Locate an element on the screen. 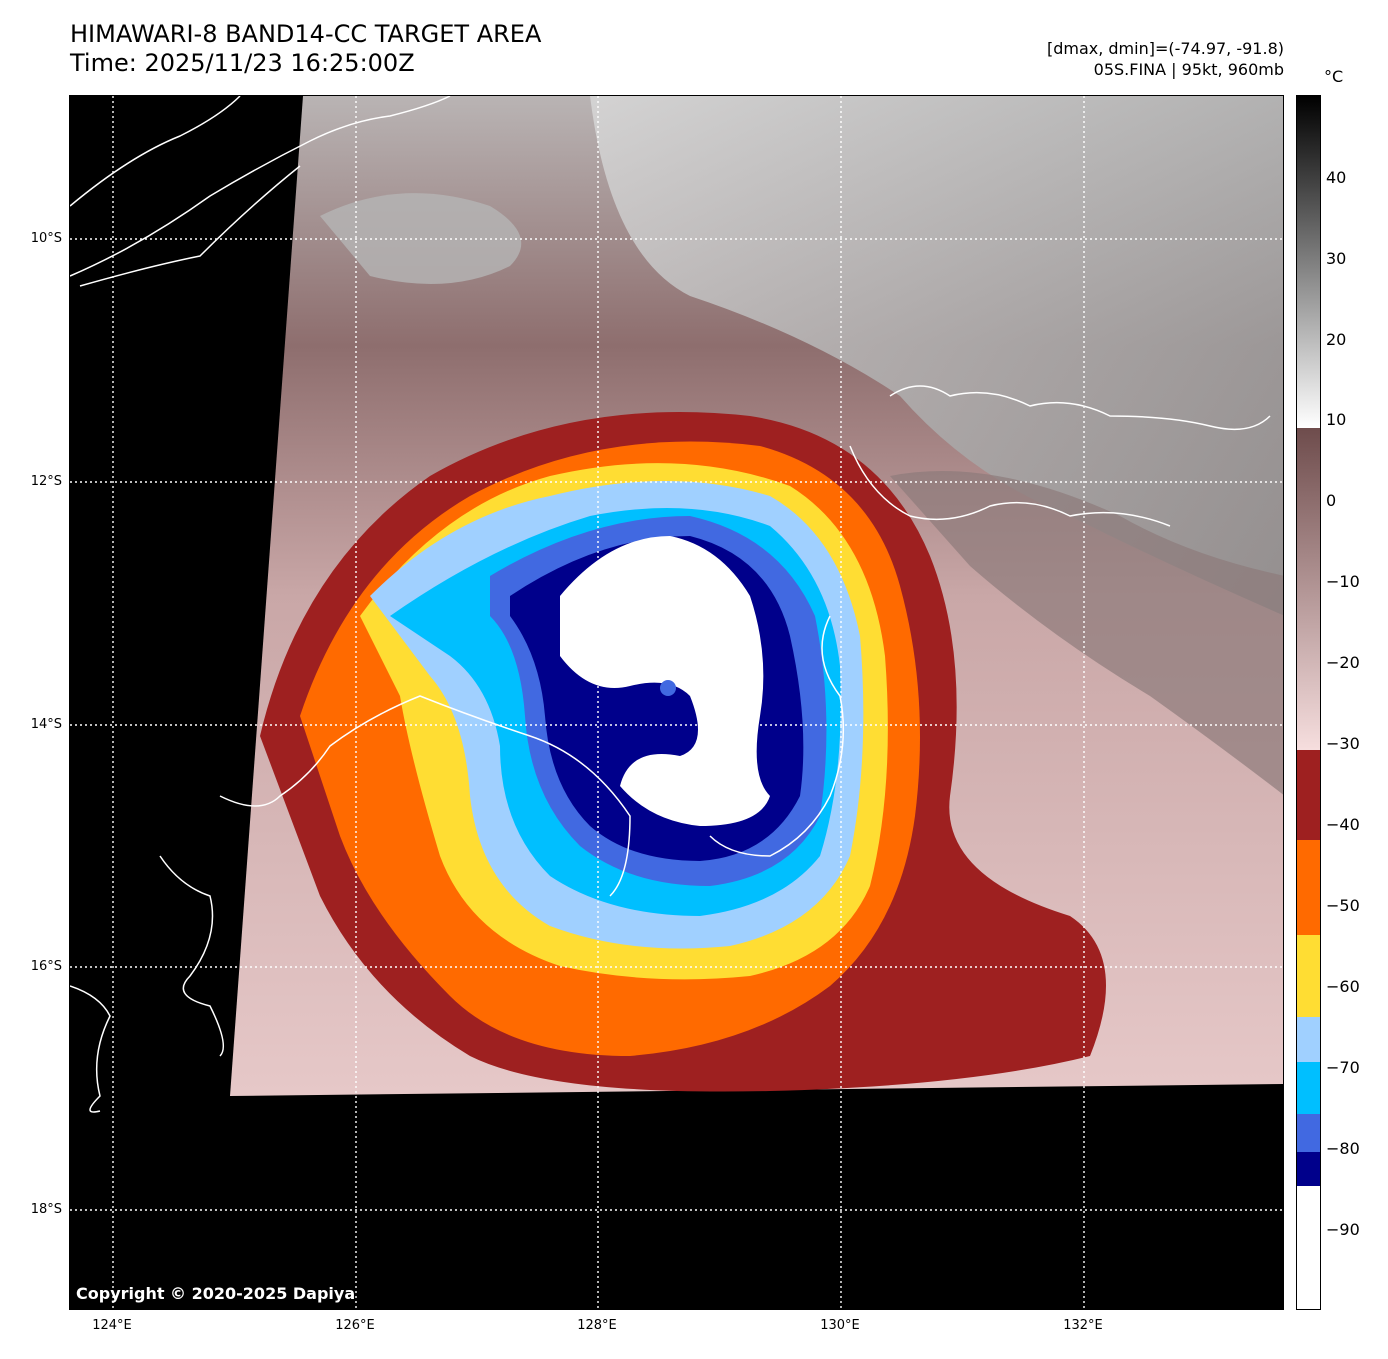  colorbar-tick: 0 is located at coordinates (1331, 500).